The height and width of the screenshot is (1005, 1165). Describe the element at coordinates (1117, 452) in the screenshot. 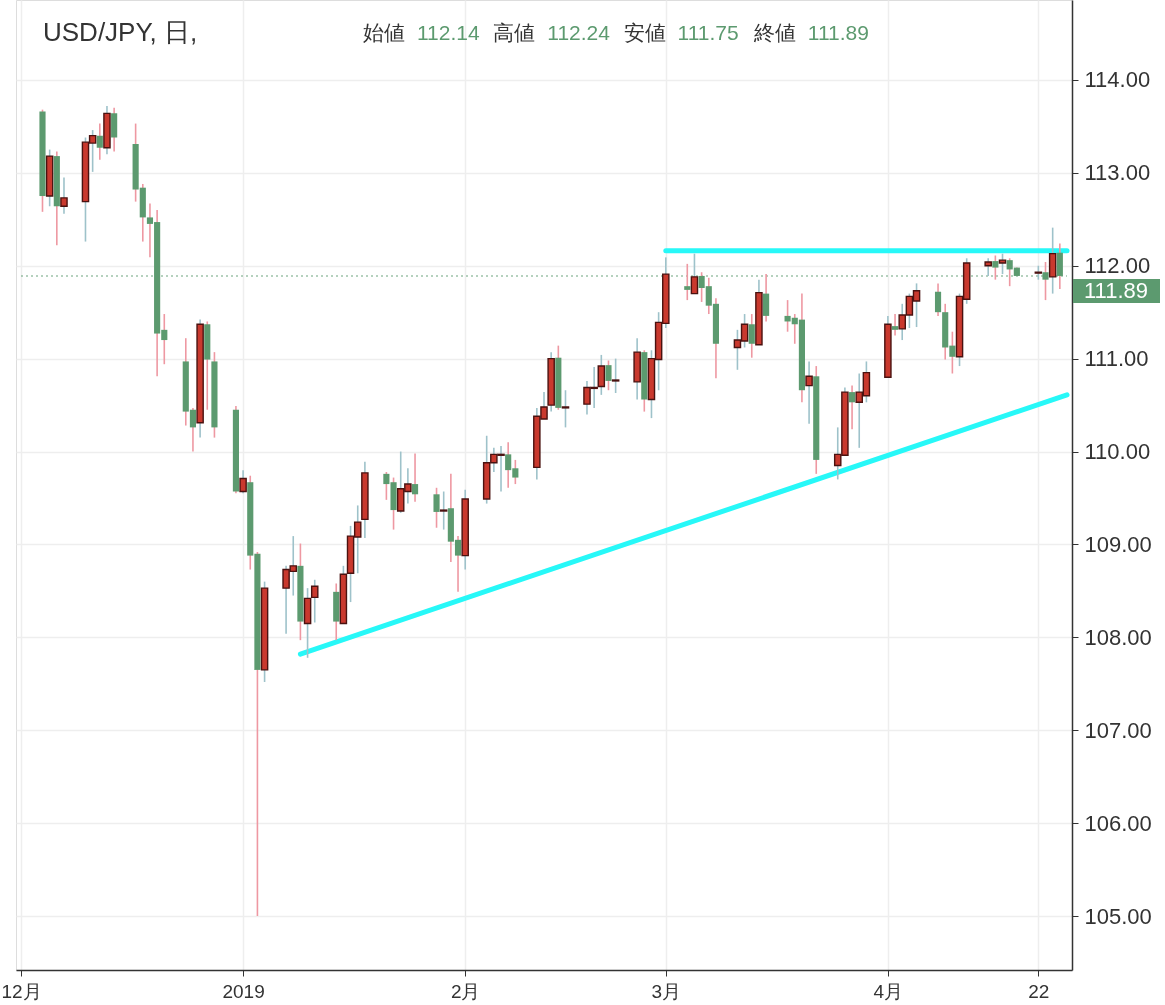

I see `y-tick-label: 110.00` at that location.